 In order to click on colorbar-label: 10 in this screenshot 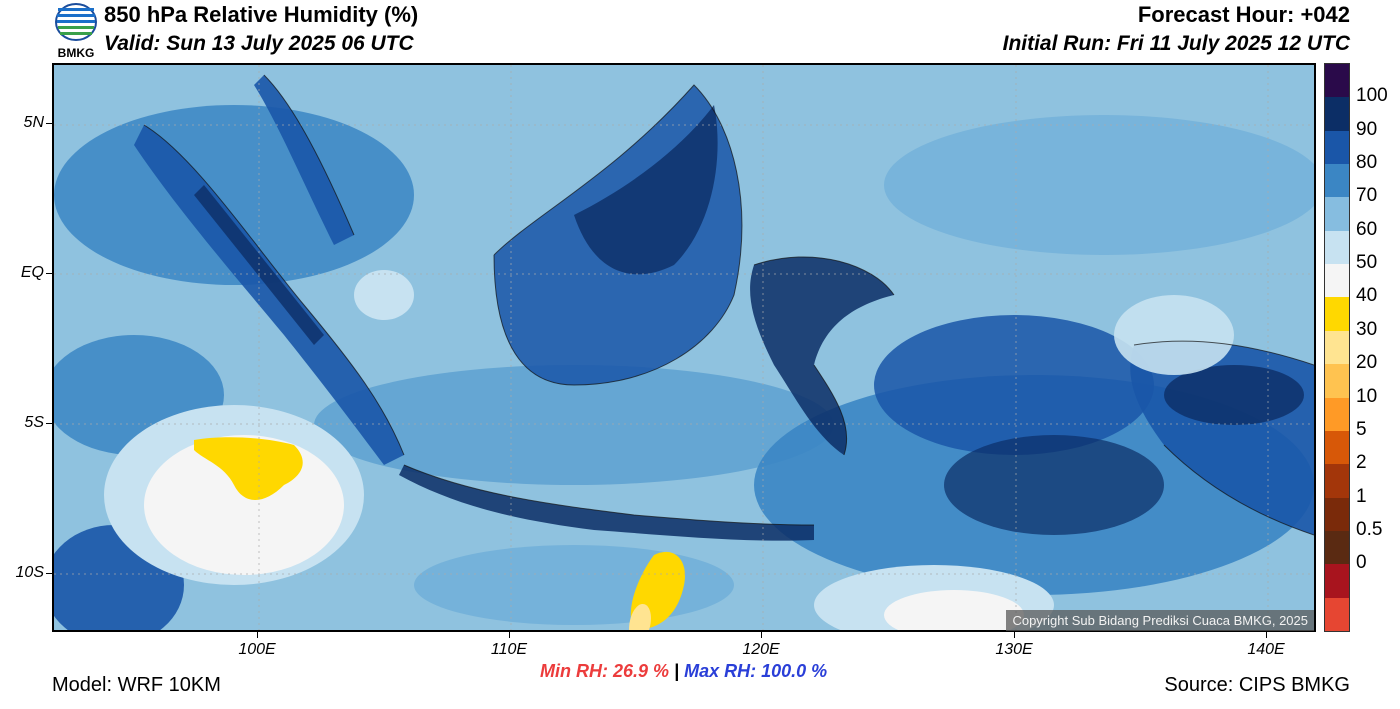, I will do `click(1367, 396)`.